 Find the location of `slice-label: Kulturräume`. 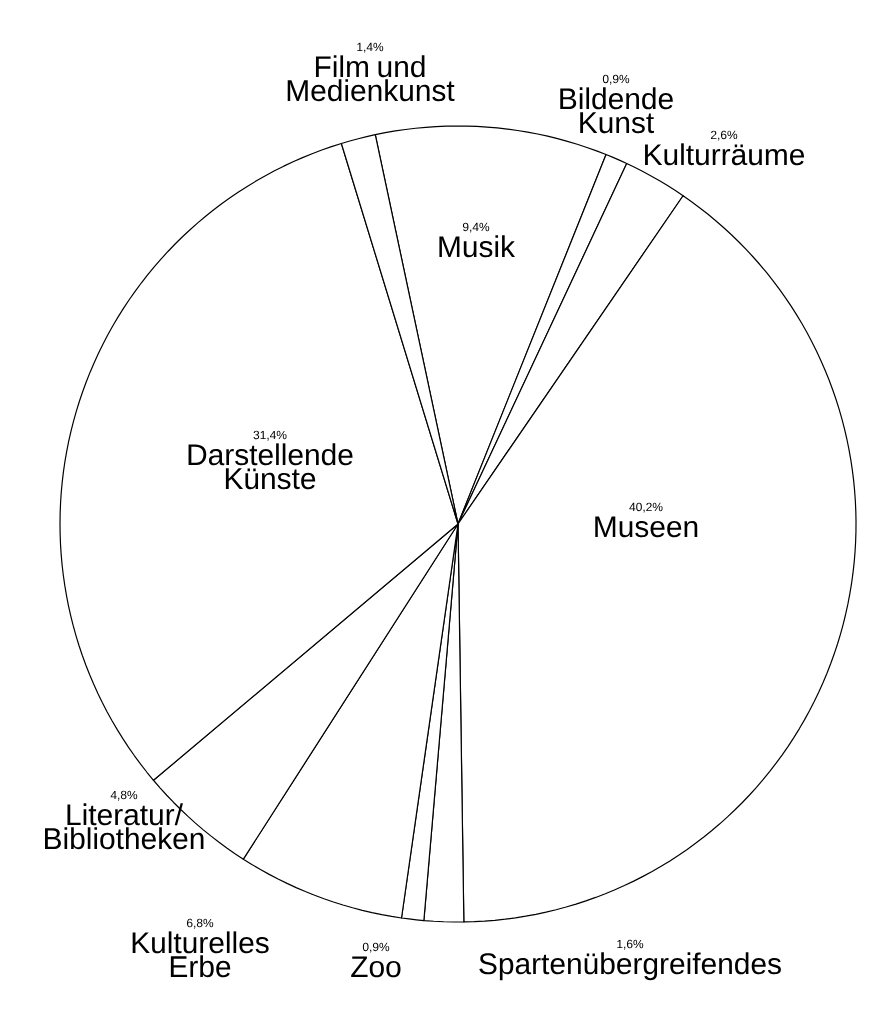

slice-label: Kulturräume is located at coordinates (725, 154).